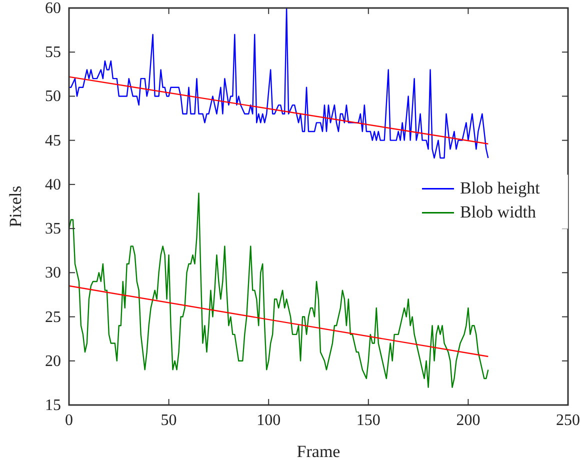 This screenshot has width=588, height=465. I want to click on x-tick-label: 200, so click(468, 420).